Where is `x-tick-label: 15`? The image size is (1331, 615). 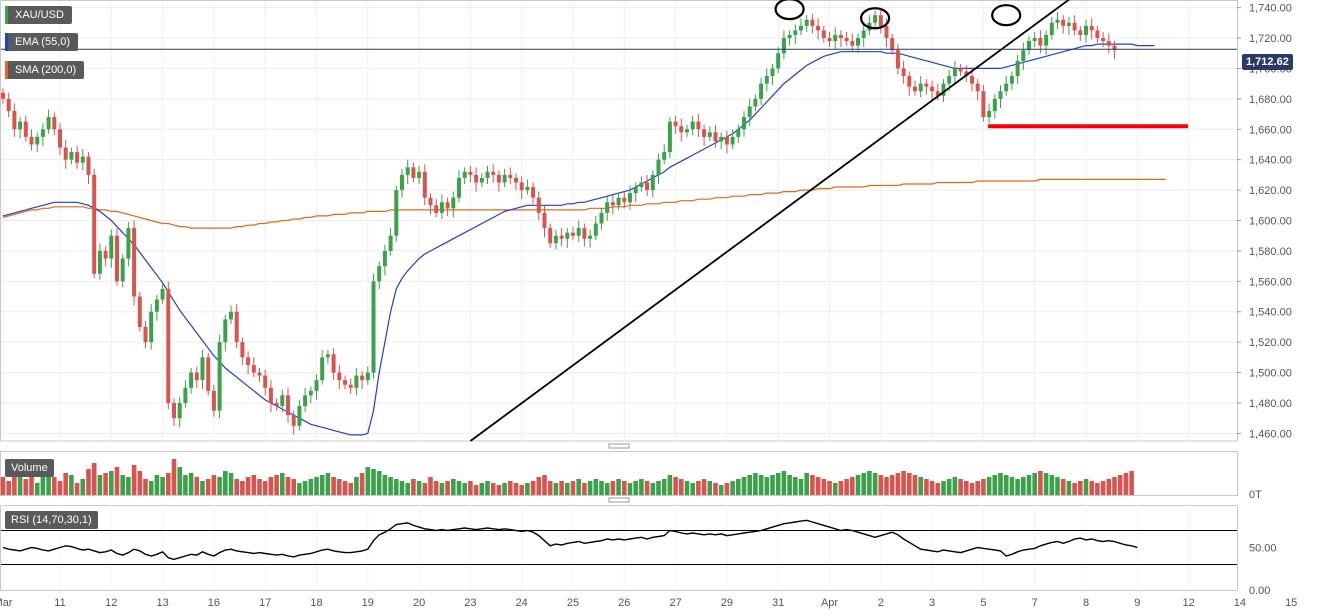 x-tick-label: 15 is located at coordinates (1291, 603).